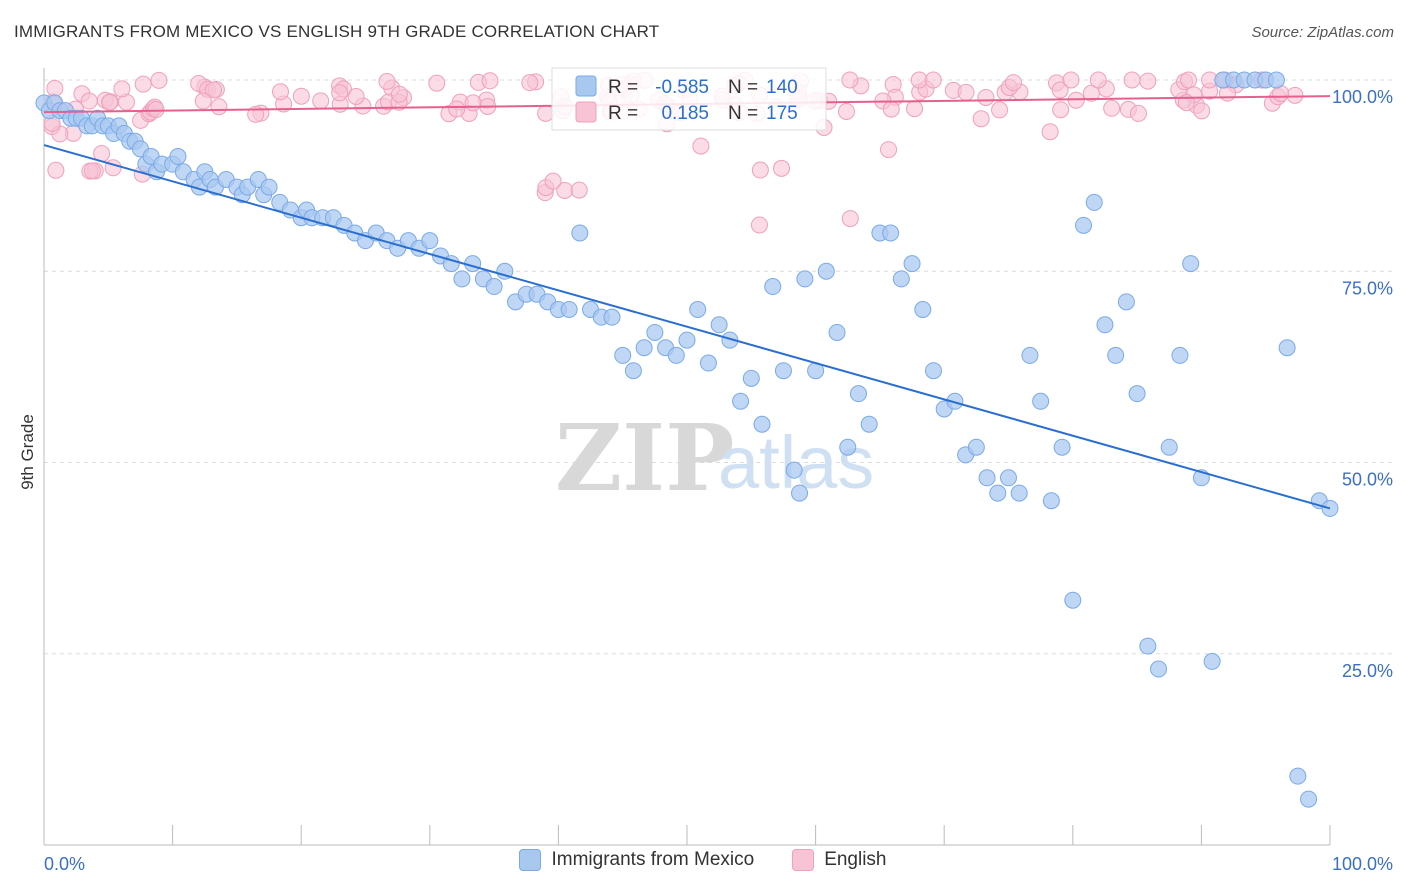 This screenshot has width=1406, height=892. What do you see at coordinates (839, 860) in the screenshot?
I see `legend-item-english: English` at bounding box center [839, 860].